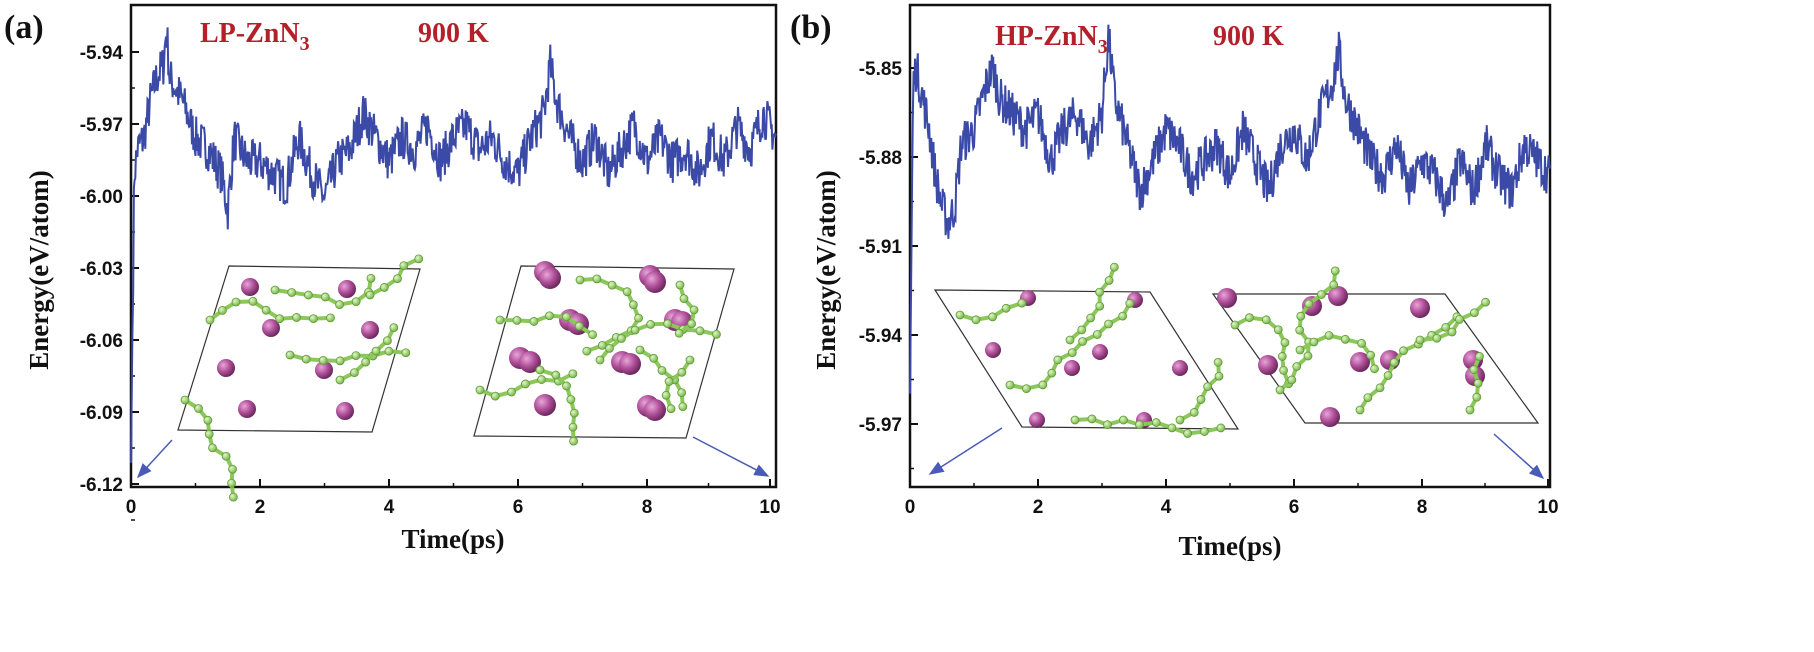 The image size is (1814, 652). Describe the element at coordinates (880, 158) in the screenshot. I see `y-tick-label: -5.88` at that location.